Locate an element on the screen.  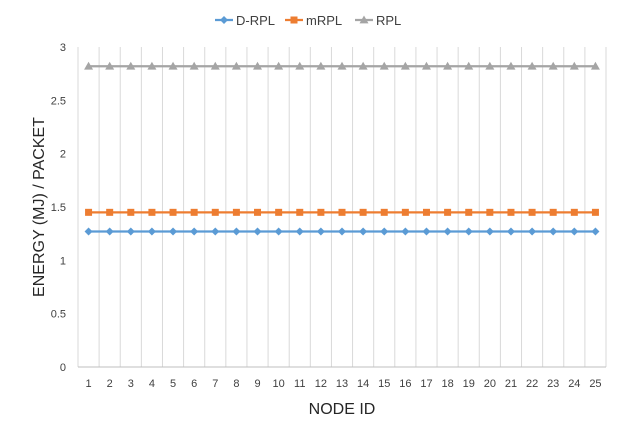
x-tick-label: 11 is located at coordinates (299, 384).